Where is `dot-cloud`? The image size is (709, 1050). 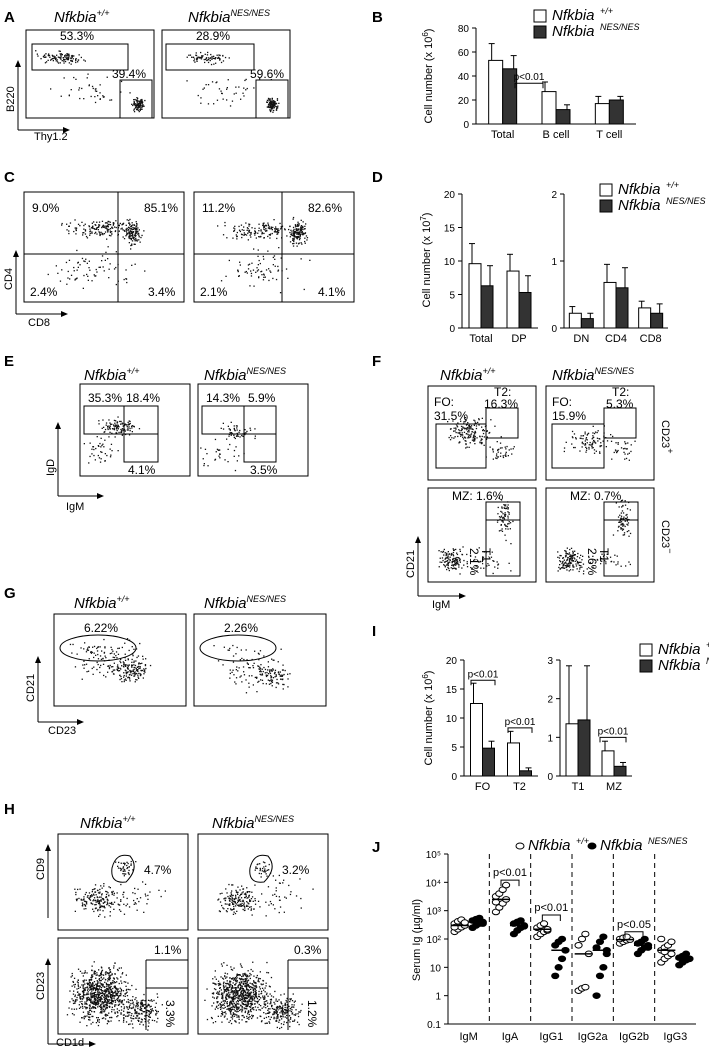
dot-cloud is located at coordinates (253, 995).